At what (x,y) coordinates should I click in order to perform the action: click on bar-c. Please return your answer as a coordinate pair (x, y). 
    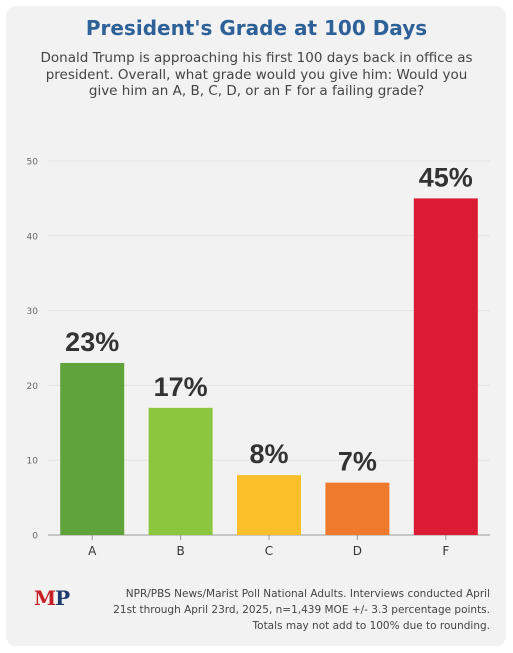
    Looking at the image, I should click on (269, 505).